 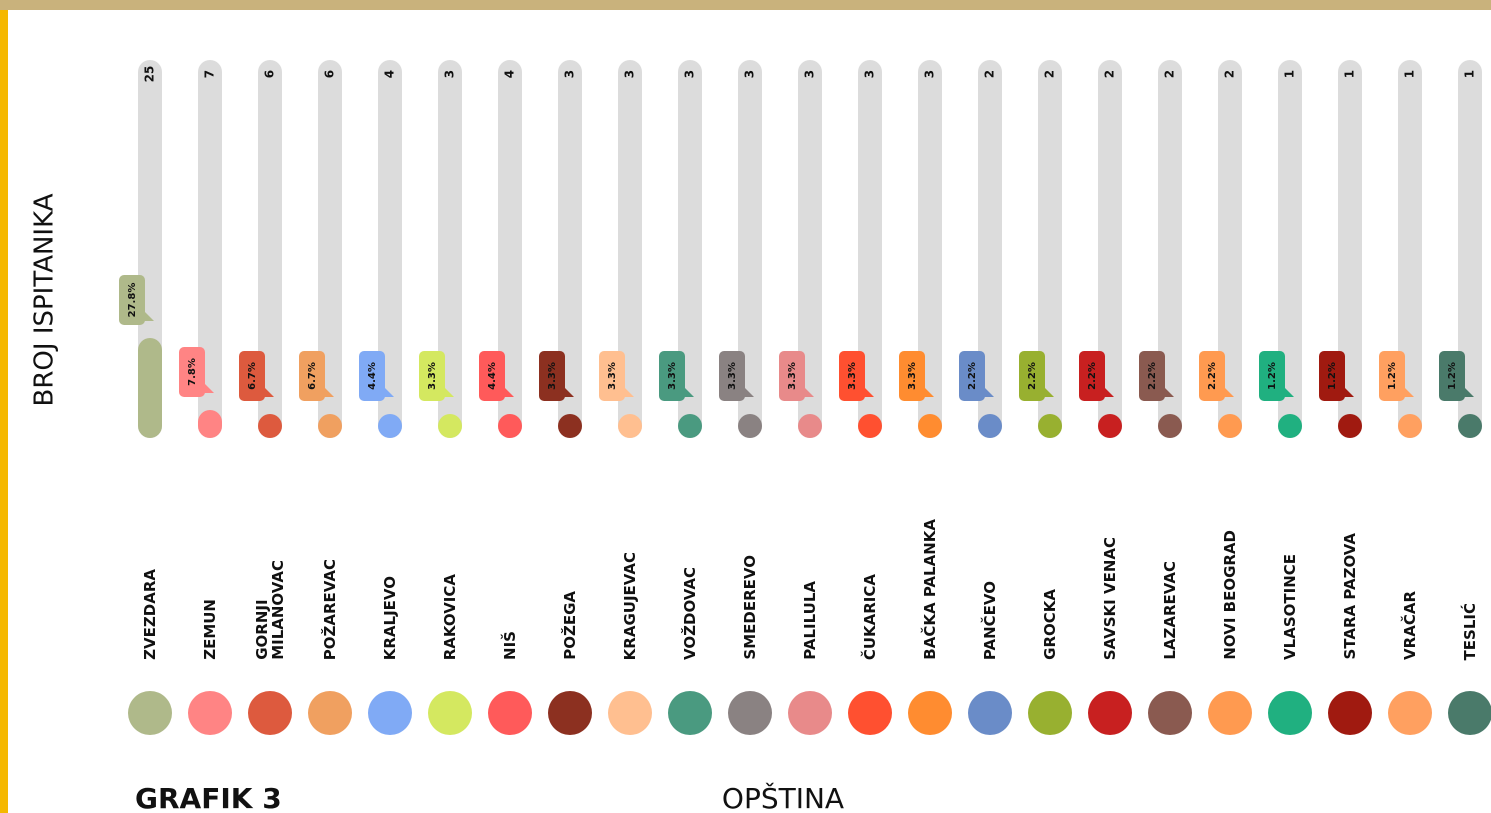 I want to click on callout: 2.2%, so click(x=1216, y=376).